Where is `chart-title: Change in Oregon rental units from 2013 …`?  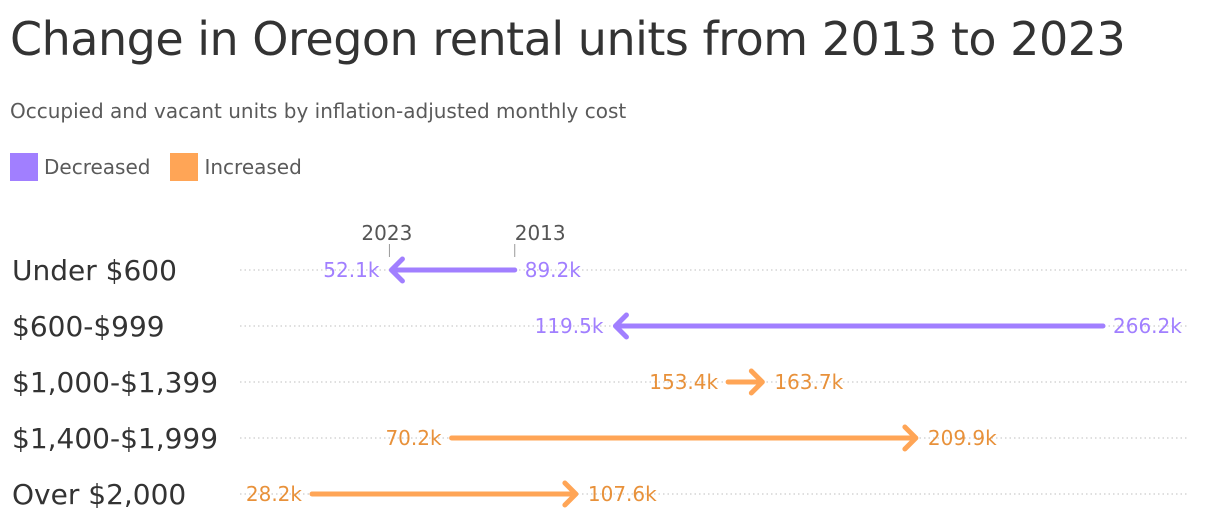
chart-title: Change in Oregon rental units from 2013 … is located at coordinates (568, 39).